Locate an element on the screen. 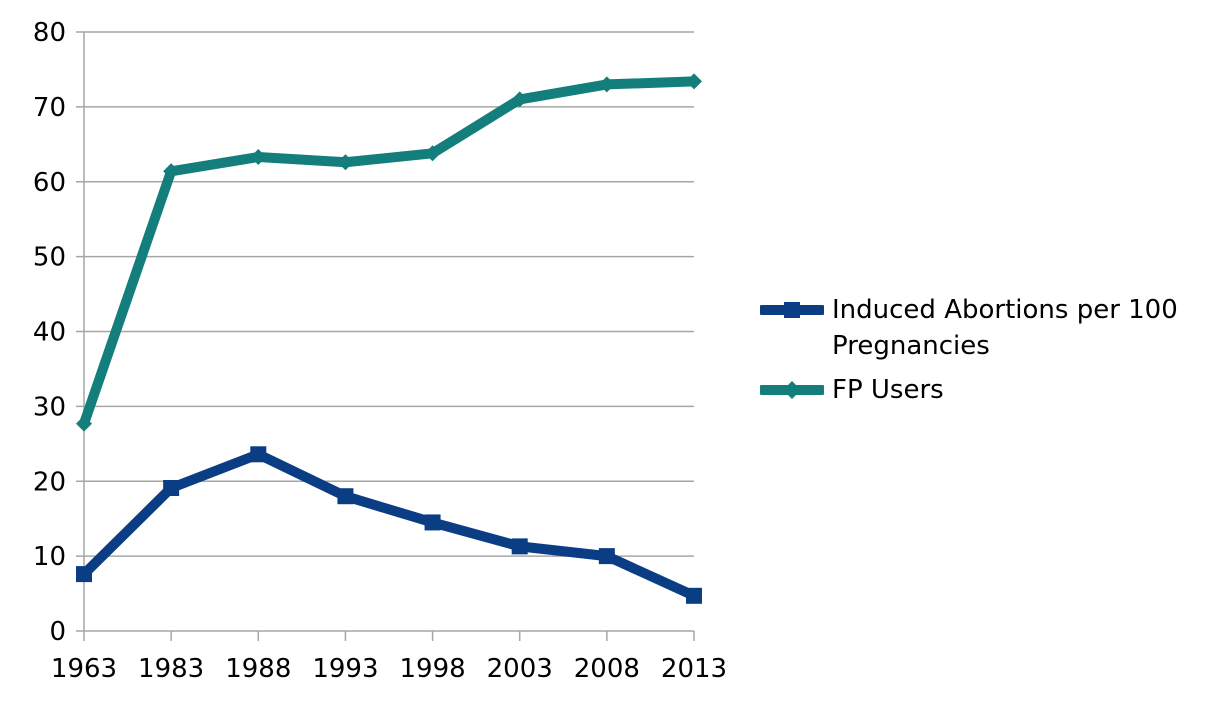 Image resolution: width=1222 pixels, height=714 pixels. legend-item-induced-abortions: Induced Abortions per 100 Pregnancies is located at coordinates (990, 328).